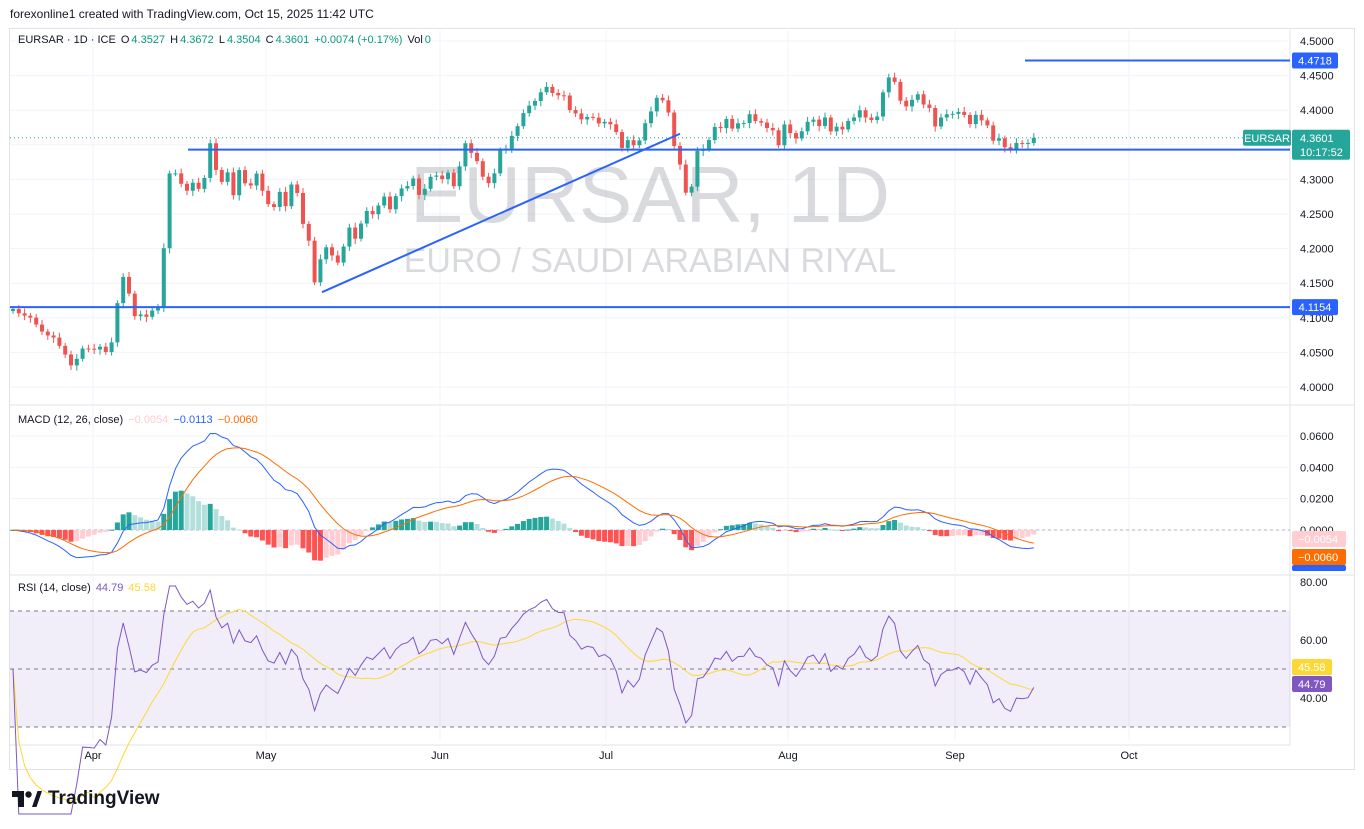 Image resolution: width=1364 pixels, height=829 pixels. What do you see at coordinates (148, 40) in the screenshot?
I see `open-value: 4.3527` at bounding box center [148, 40].